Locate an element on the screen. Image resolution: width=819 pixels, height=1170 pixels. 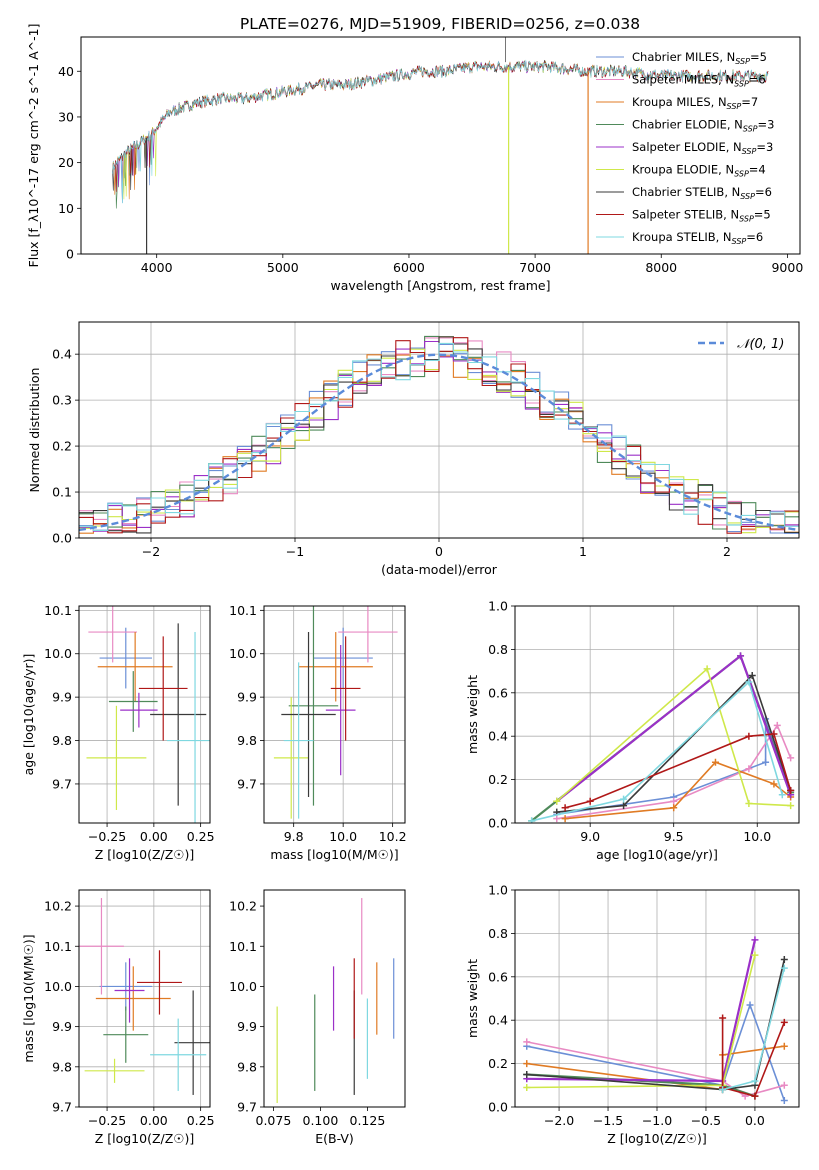
normal-reference-curve is located at coordinates (439, 442).